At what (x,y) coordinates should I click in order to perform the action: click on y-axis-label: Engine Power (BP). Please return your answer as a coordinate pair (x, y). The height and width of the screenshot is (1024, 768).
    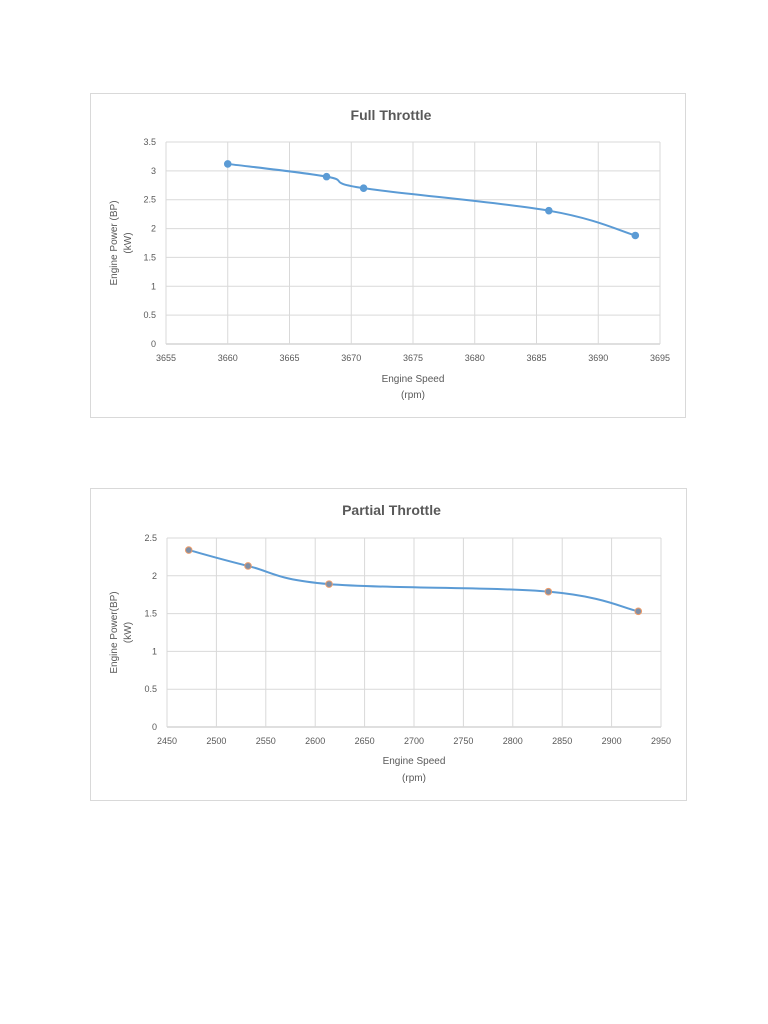
    Looking at the image, I should click on (114, 242).